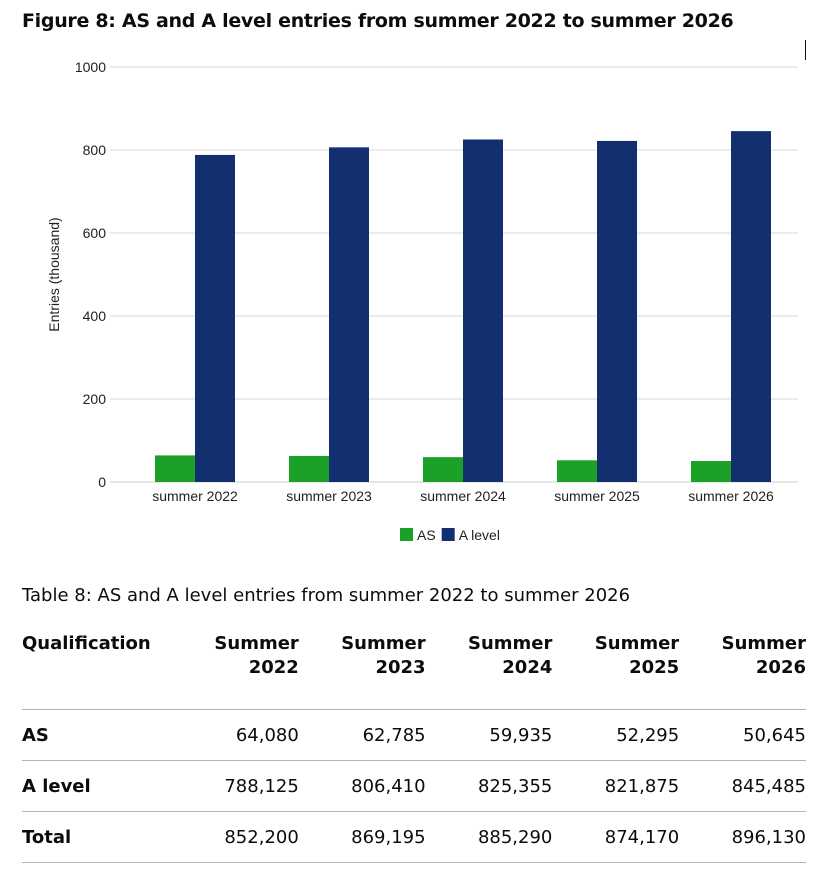 This screenshot has height=878, width=832. Describe the element at coordinates (235, 837) in the screenshot. I see `table-cell: 852,200` at that location.